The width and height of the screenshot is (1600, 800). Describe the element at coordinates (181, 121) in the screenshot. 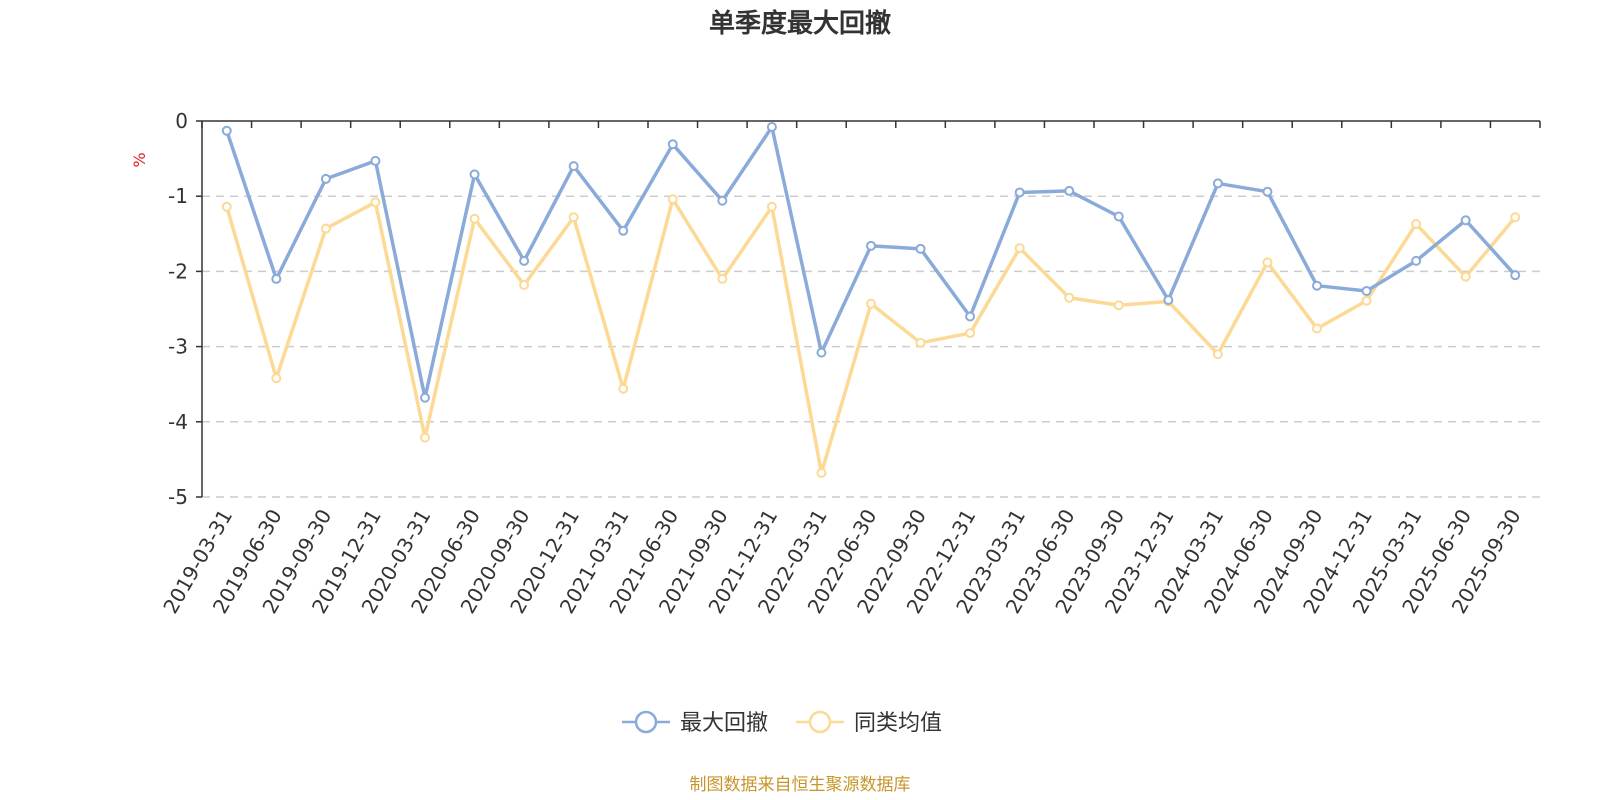

I see `y-tick-label: 0` at that location.